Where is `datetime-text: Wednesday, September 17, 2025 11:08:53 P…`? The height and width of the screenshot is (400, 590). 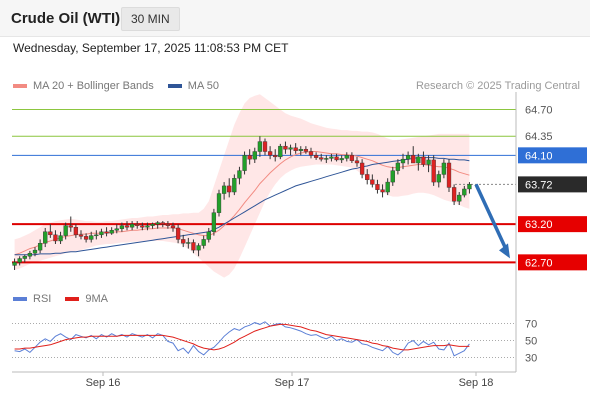
datetime-text: Wednesday, September 17, 2025 11:08:53 P… is located at coordinates (151, 48).